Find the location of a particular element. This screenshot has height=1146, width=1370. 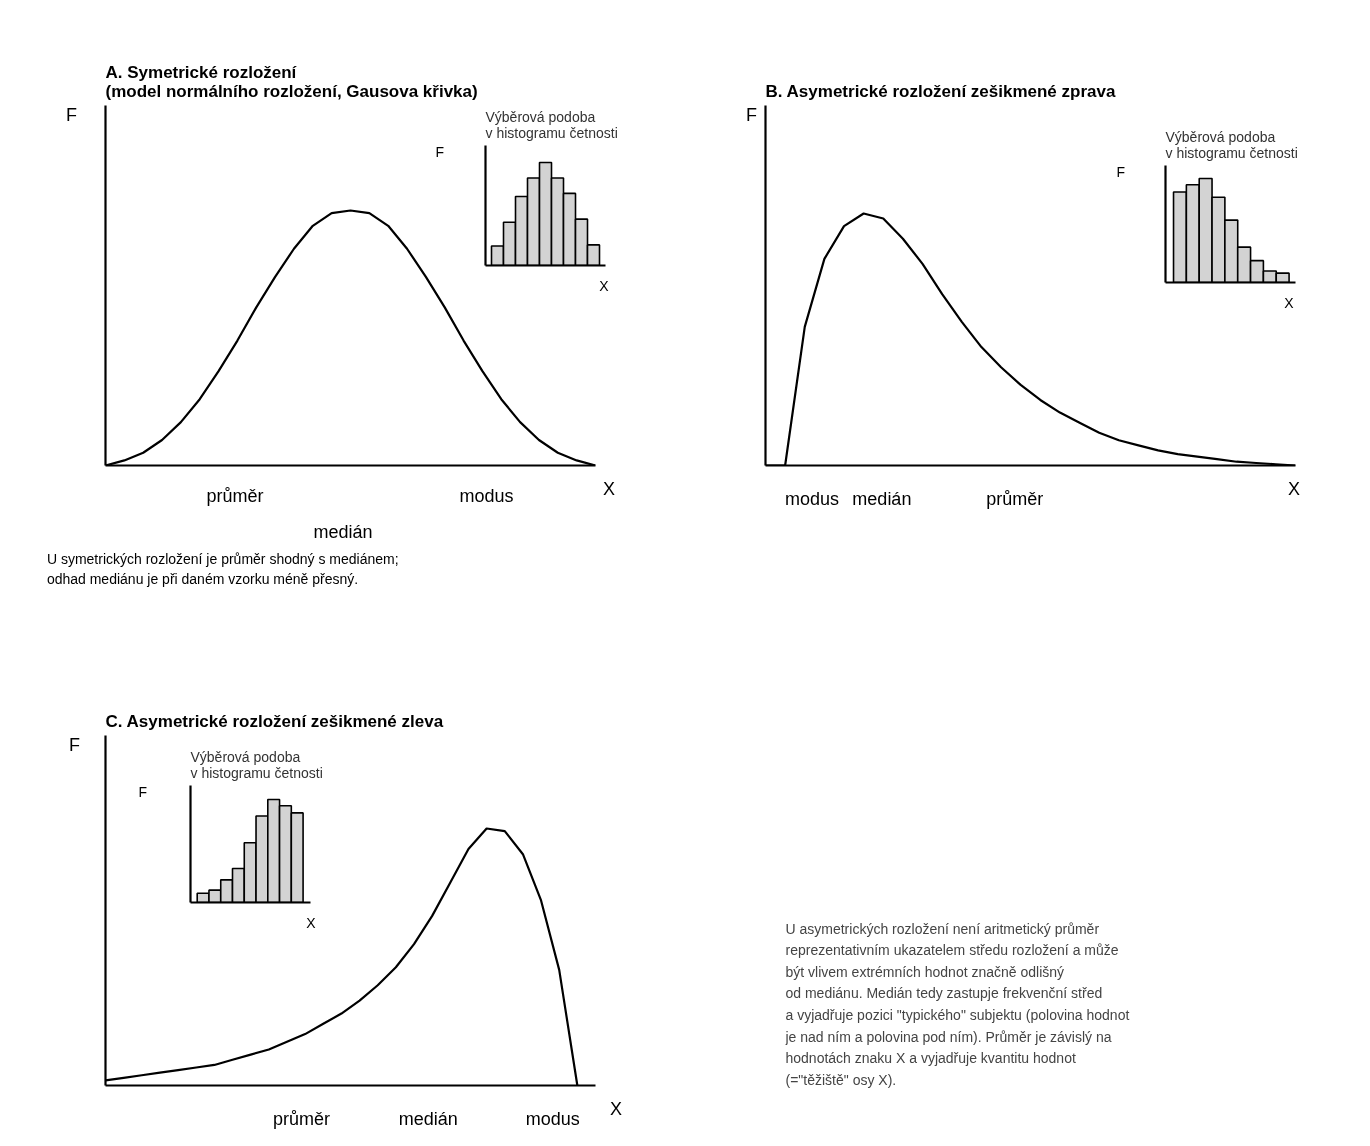

text: U symetrických rozložení je průměr shodný s mediánem; odhad mediánu je při daném vzorku méně přesný. is located at coordinates (222, 569).